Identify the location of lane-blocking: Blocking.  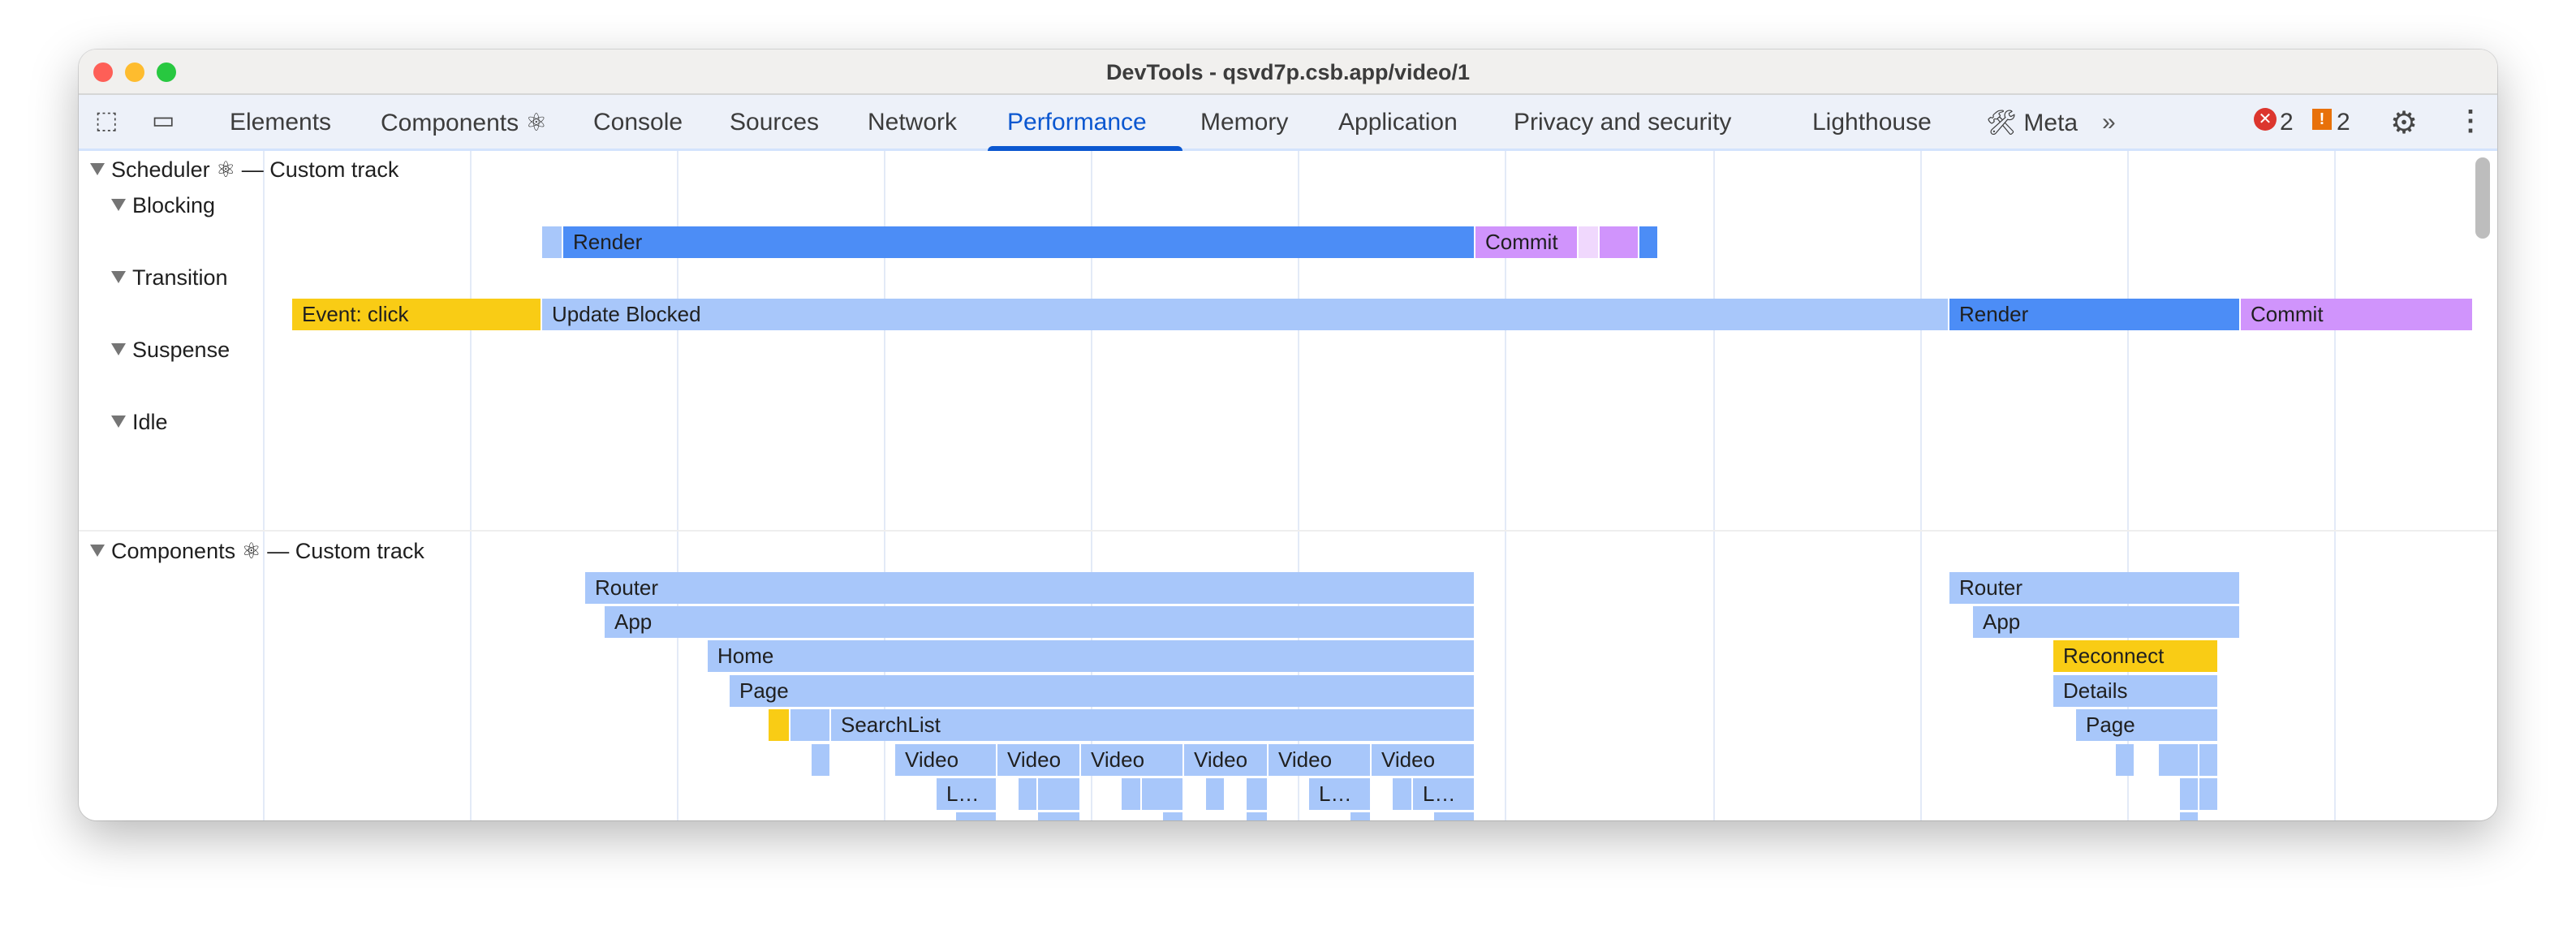
(163, 205).